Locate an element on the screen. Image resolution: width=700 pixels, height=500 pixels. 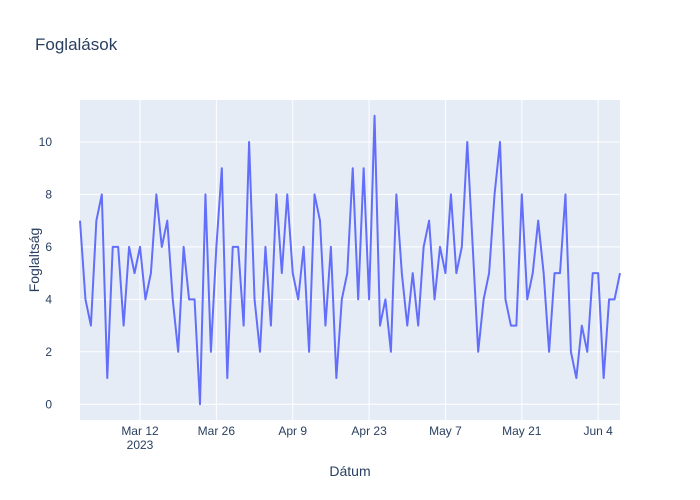
y-tick-label: 10 is located at coordinates (46, 142).